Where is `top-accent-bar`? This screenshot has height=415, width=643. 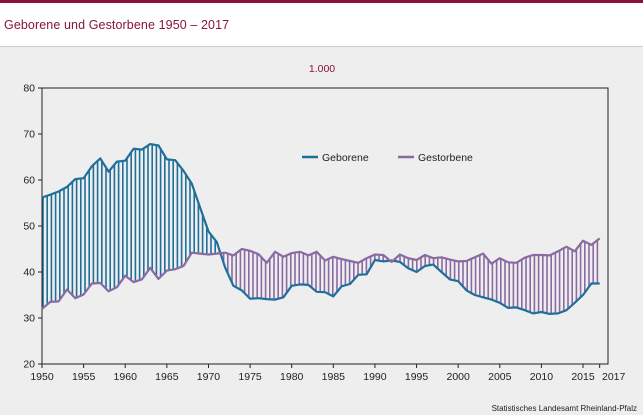
top-accent-bar is located at coordinates (321, 1).